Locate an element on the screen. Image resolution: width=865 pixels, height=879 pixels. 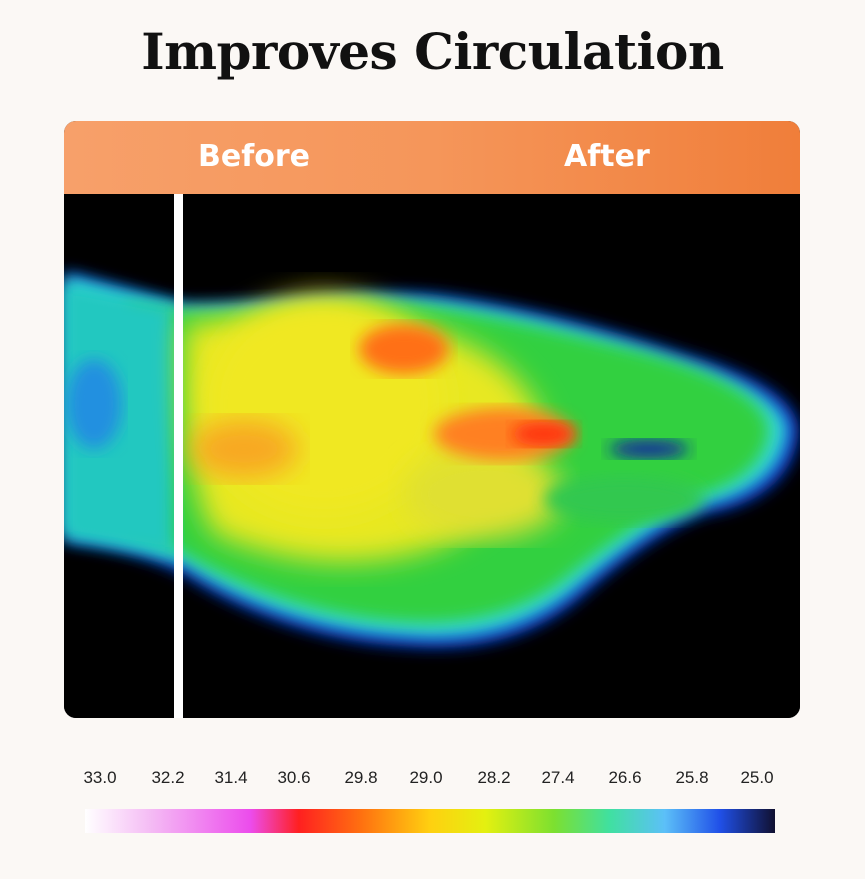
scale-tick: 27.4 is located at coordinates (558, 777).